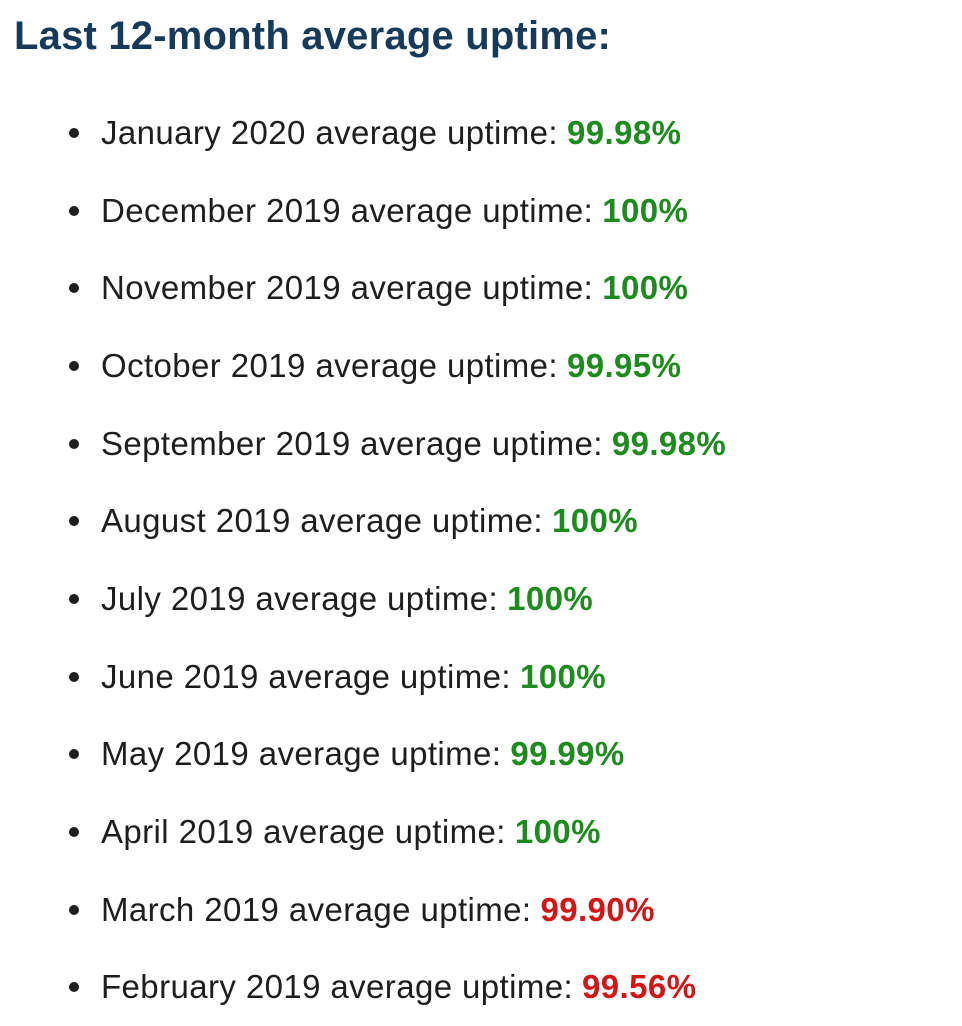 This screenshot has height=1026, width=962. I want to click on month-label: October 2019 average uptime:, so click(329, 365).